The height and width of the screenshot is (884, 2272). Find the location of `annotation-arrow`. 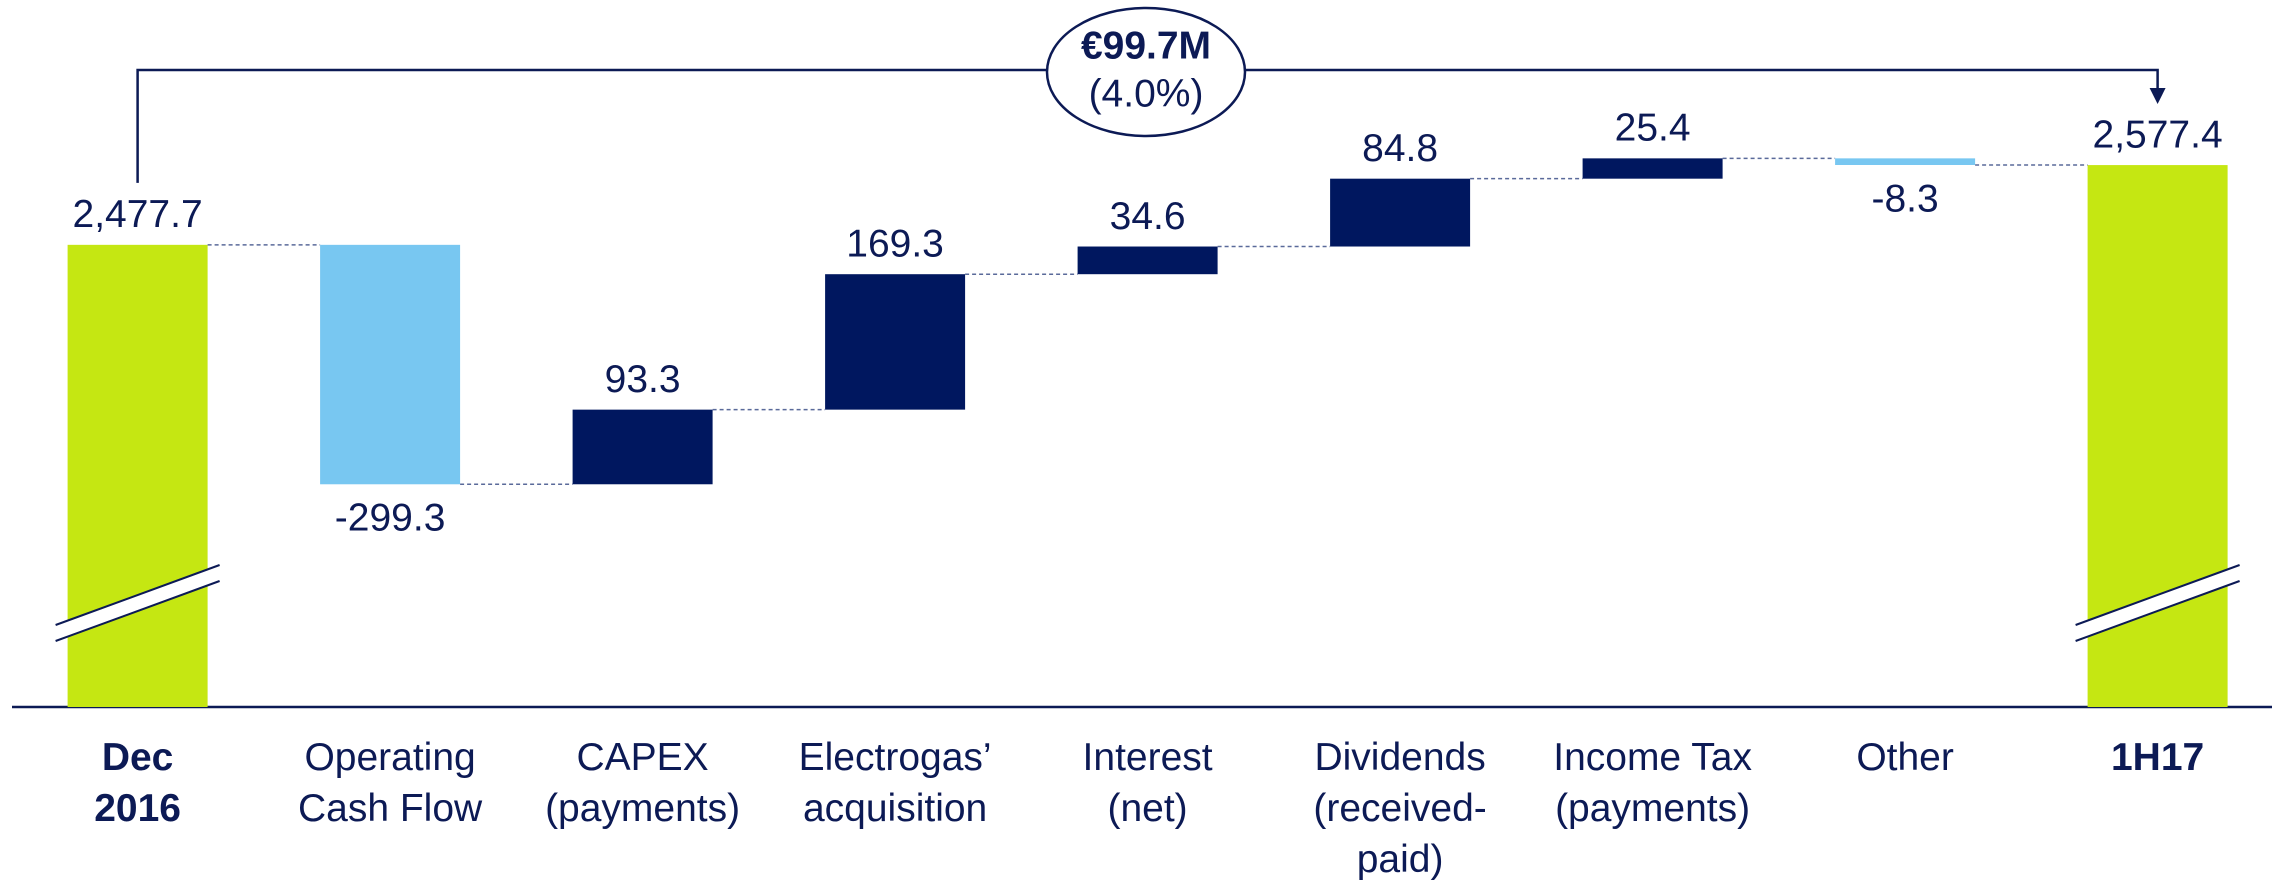

annotation-arrow is located at coordinates (2157, 96).